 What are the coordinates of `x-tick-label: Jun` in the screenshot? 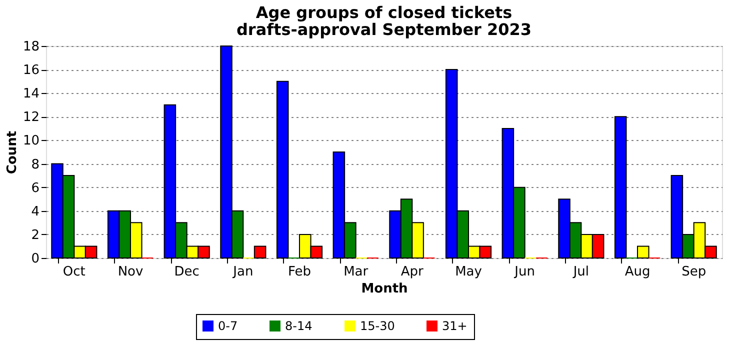 It's located at (524, 272).